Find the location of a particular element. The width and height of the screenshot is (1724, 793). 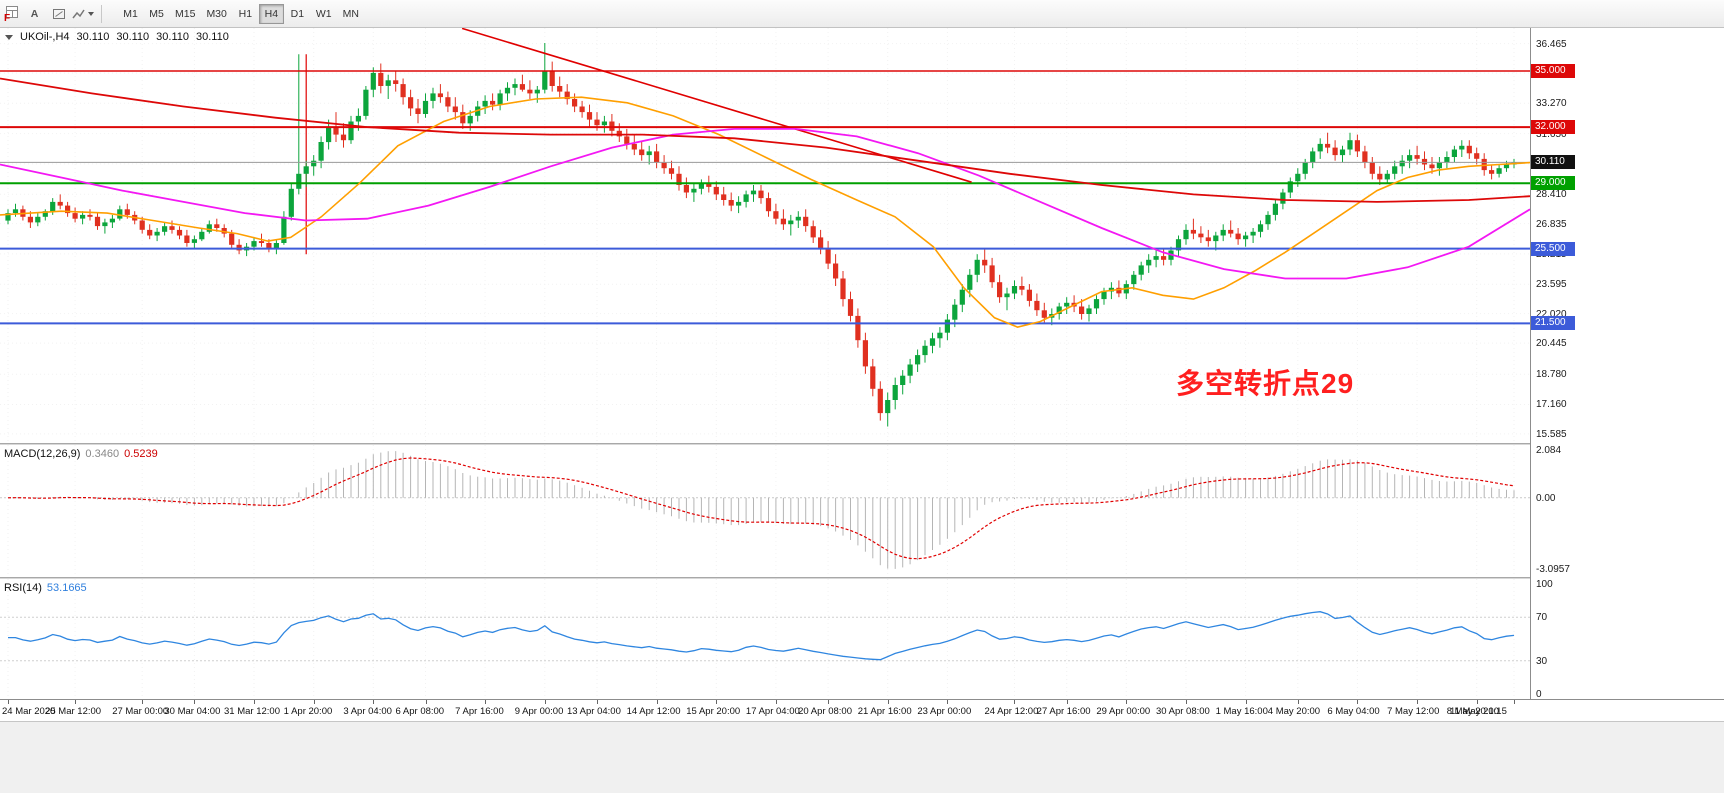

level-price-badge: 35.000 is located at coordinates (1553, 70).